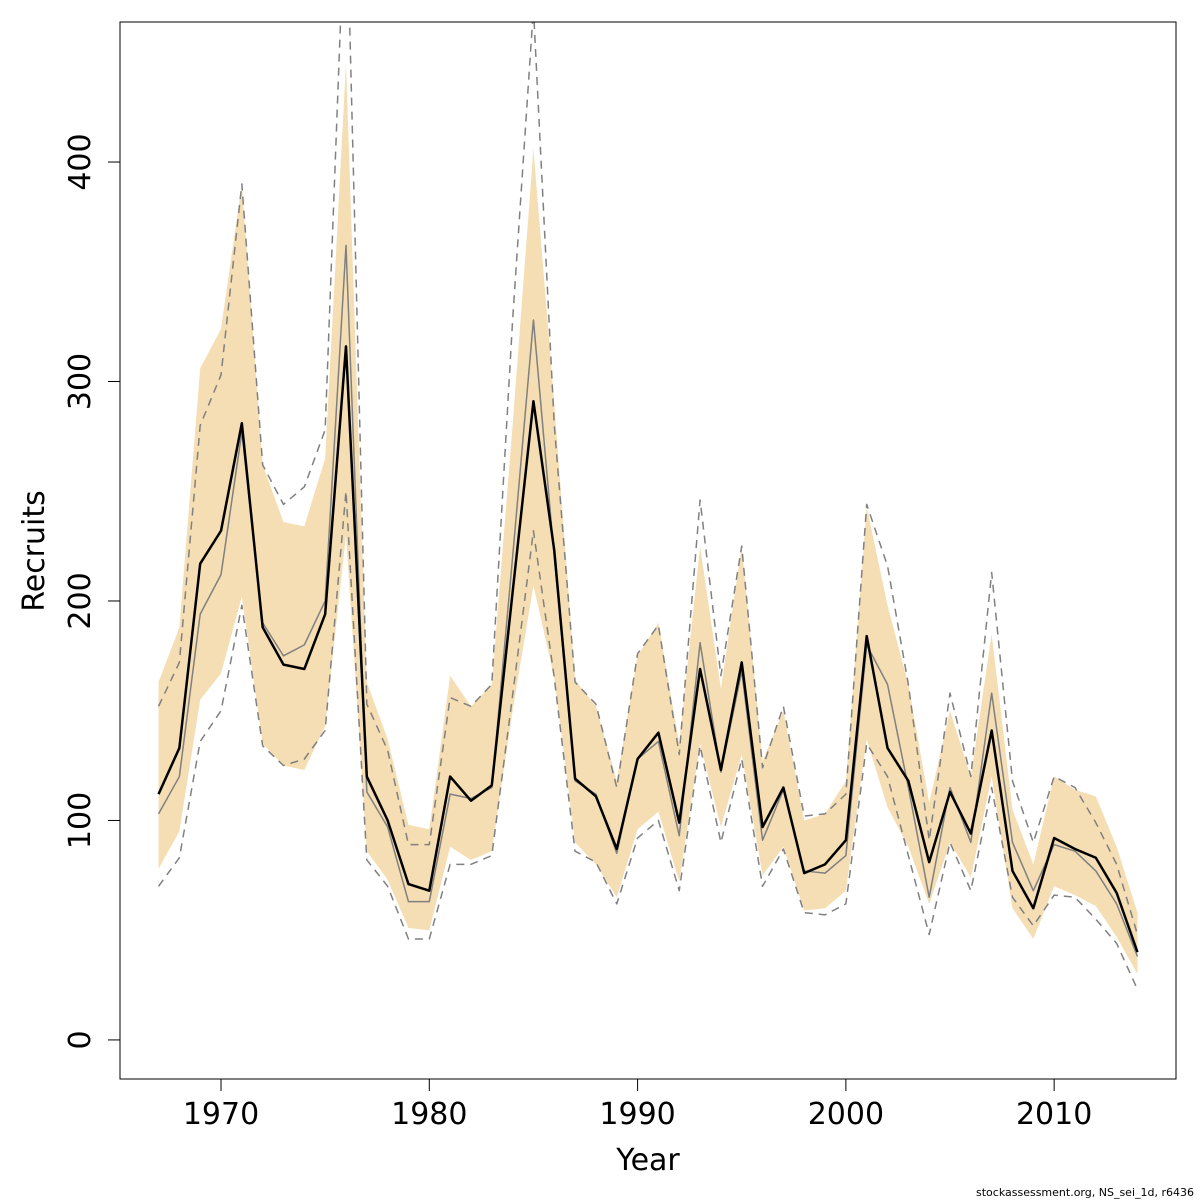  I want to click on y-tick-label: 0, so click(80, 1039).